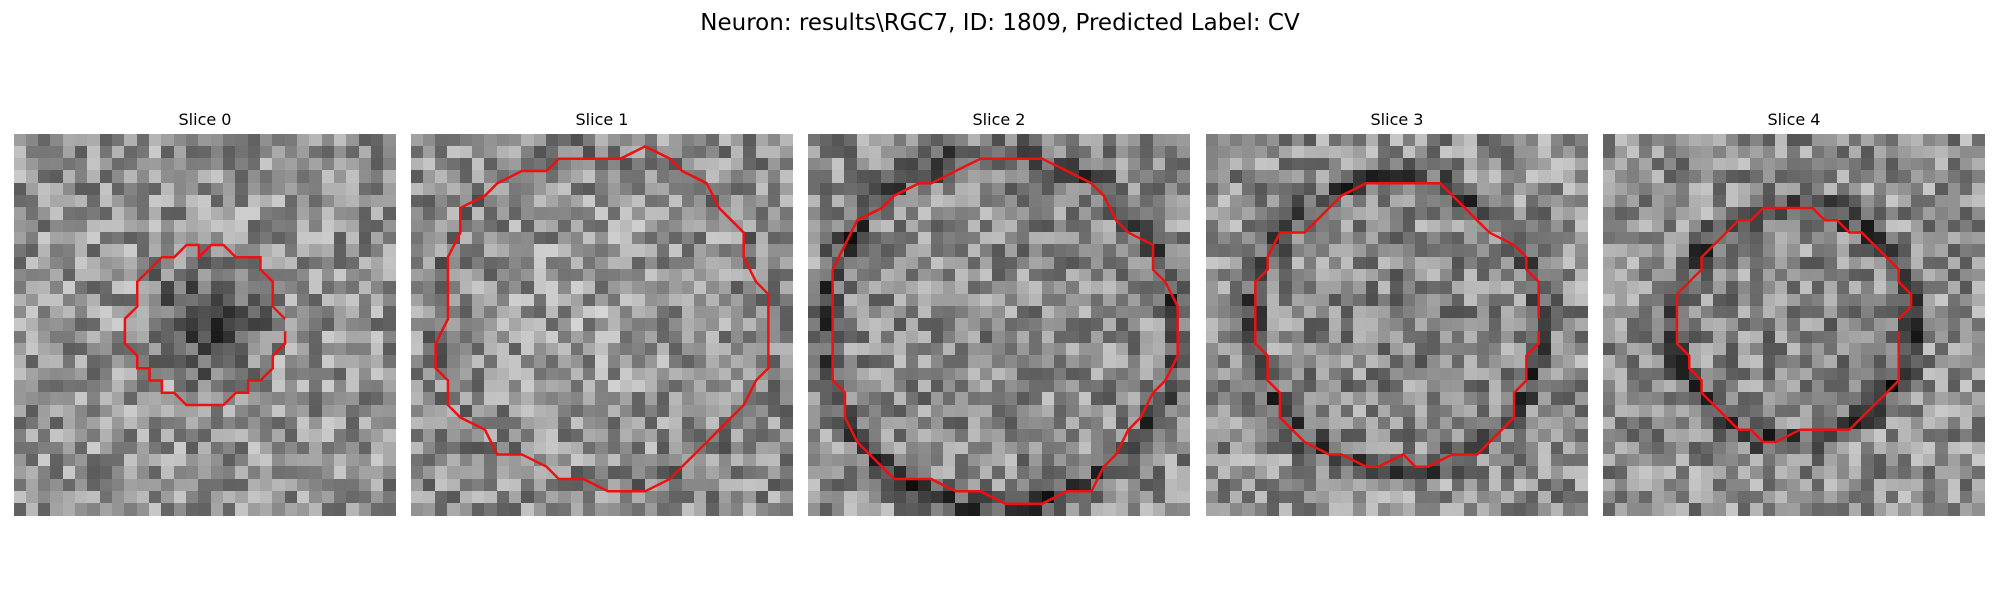  Describe the element at coordinates (1794, 119) in the screenshot. I see `slice-title: Slice 4` at that location.